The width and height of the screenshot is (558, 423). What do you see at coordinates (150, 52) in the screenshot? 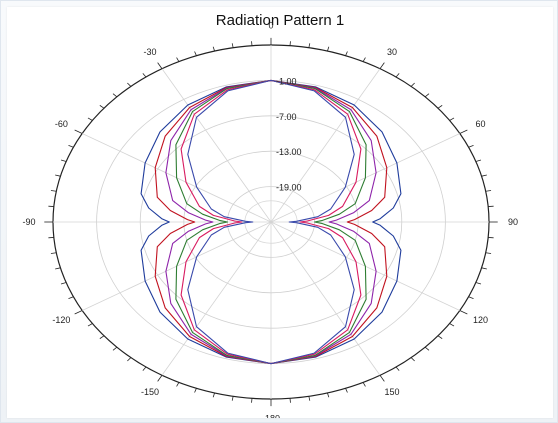
I see `angle-tick-label: -30` at bounding box center [150, 52].